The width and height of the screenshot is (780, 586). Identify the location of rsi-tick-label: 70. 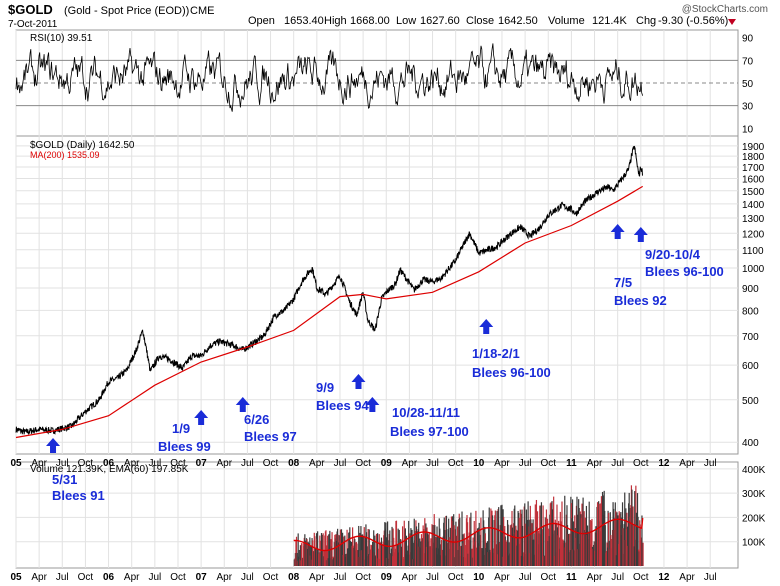
(748, 61).